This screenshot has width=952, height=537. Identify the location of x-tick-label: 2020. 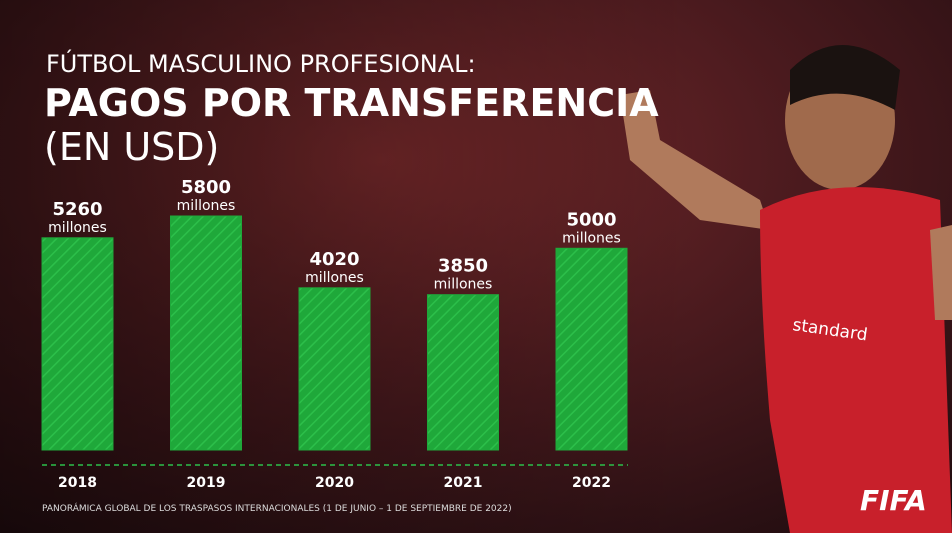
(334, 483).